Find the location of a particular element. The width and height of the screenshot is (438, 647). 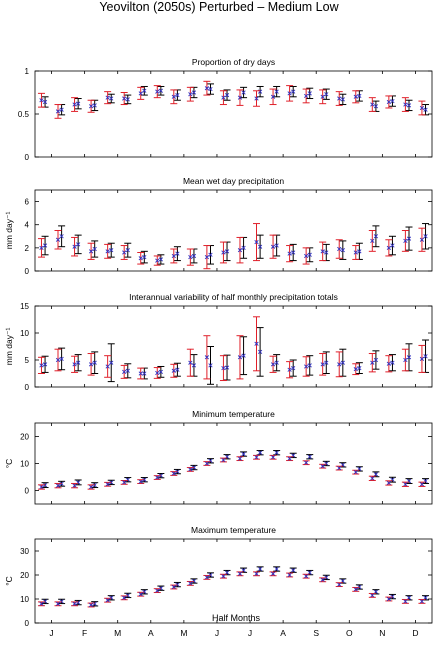

month-tick-label: N is located at coordinates (382, 633).